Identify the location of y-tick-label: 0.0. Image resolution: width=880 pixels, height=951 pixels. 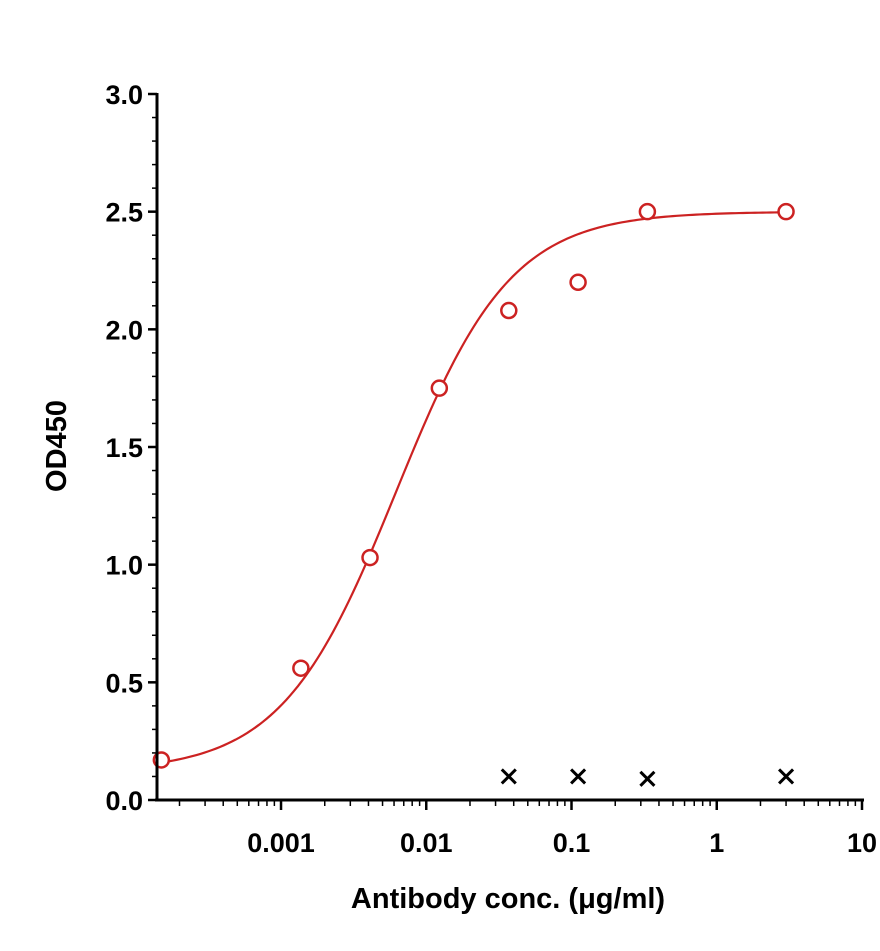
(124, 801).